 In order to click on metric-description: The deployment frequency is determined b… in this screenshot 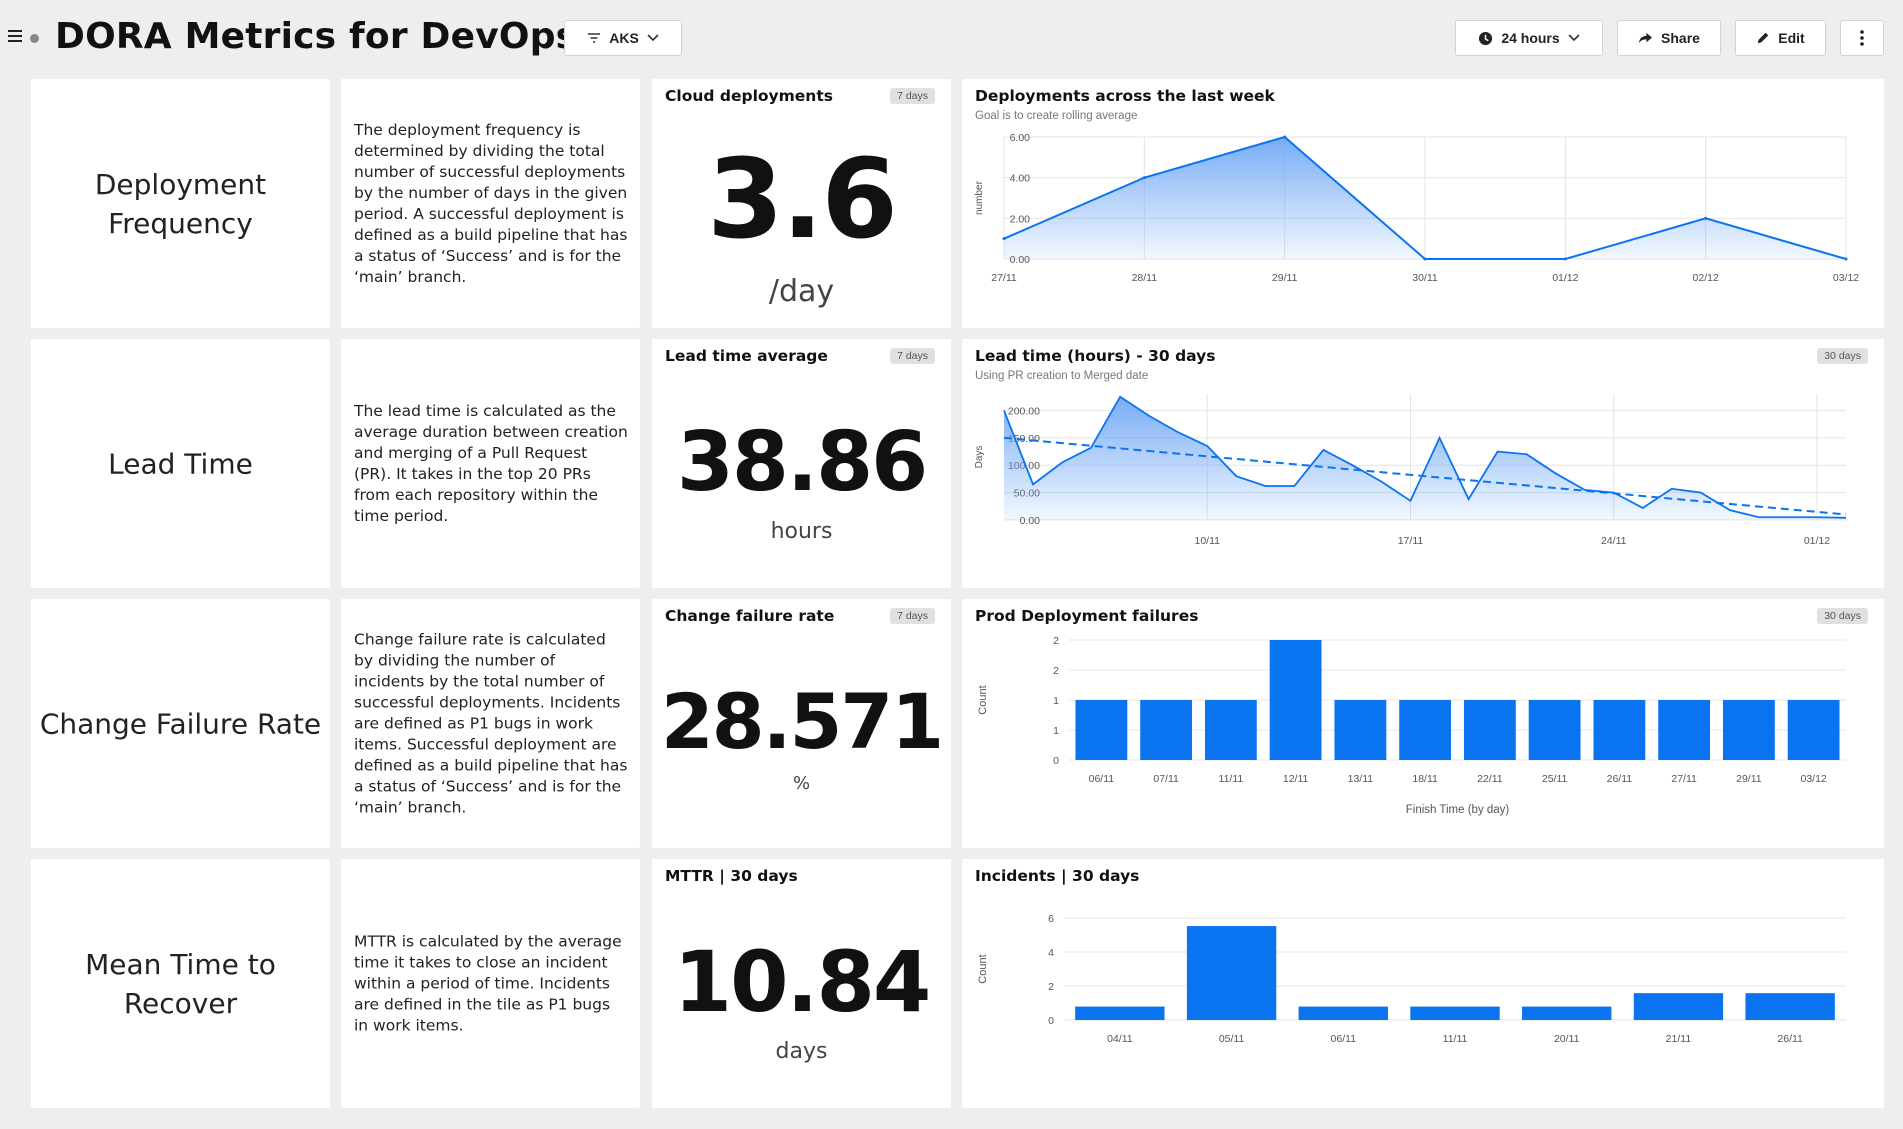, I will do `click(491, 203)`.